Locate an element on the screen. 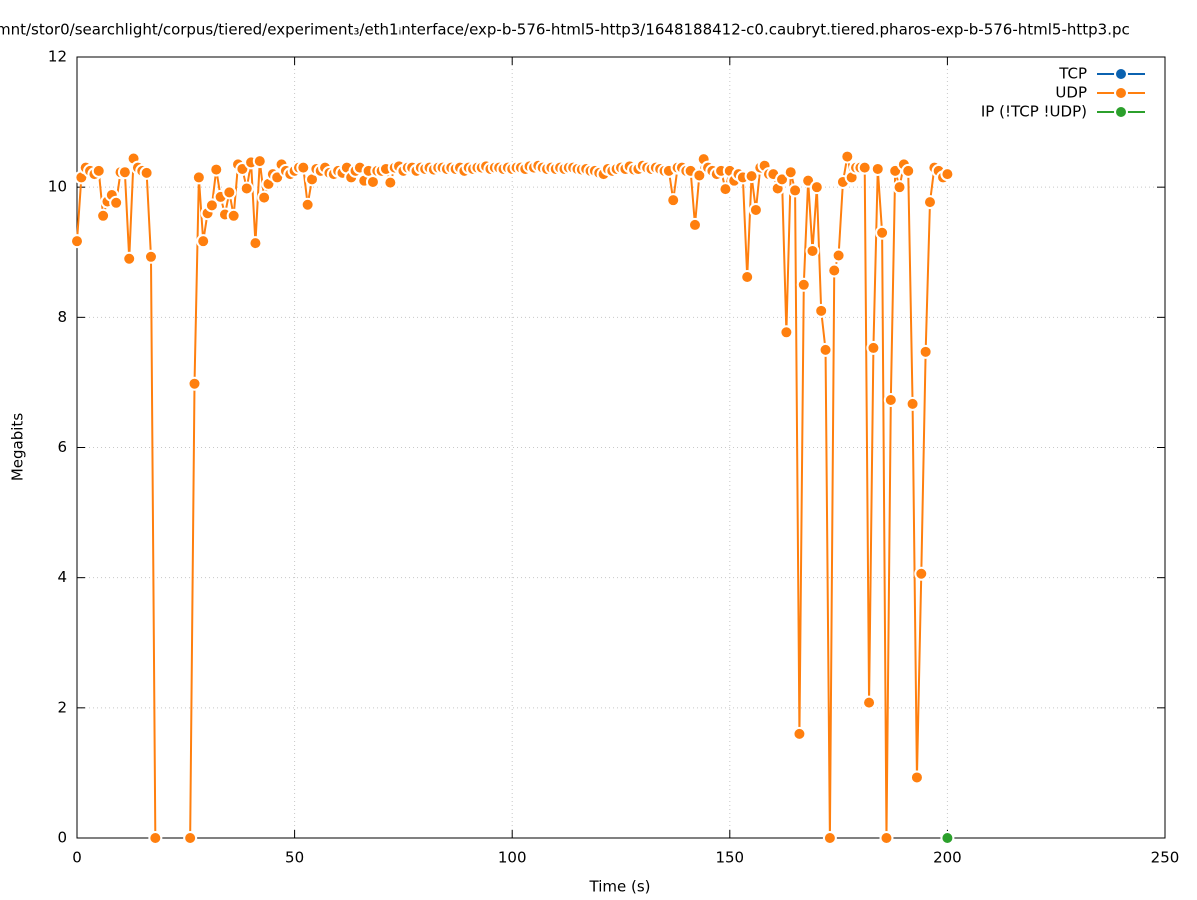  x-axis-label: Time (s) is located at coordinates (620, 887).